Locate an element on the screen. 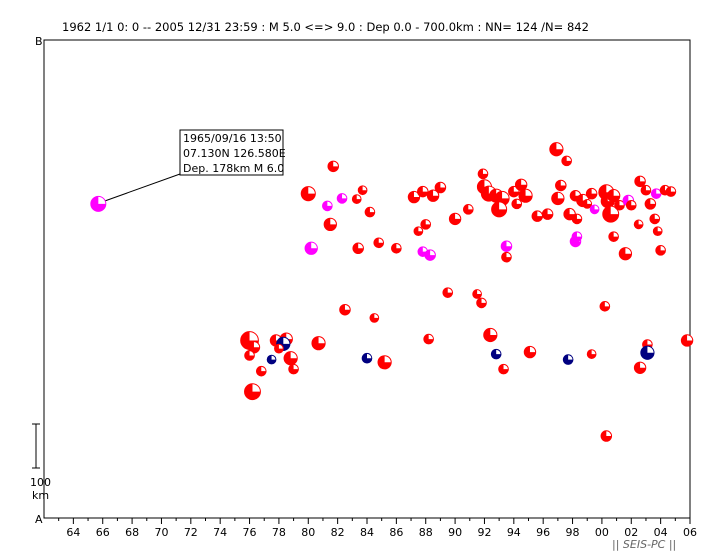 This screenshot has width=705, height=557. corner-label-top: B is located at coordinates (39, 41).